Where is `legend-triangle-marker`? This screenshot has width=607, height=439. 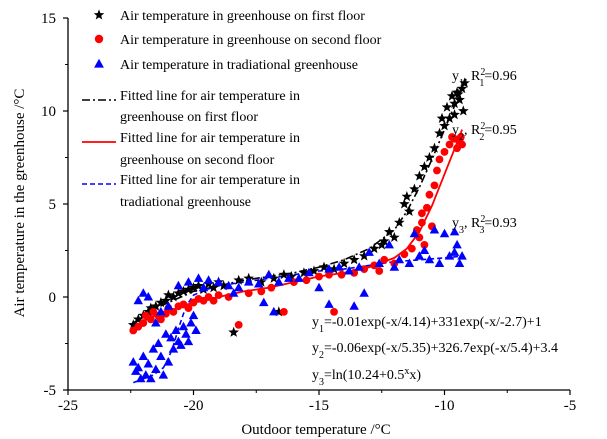 legend-triangle-marker is located at coordinates (99, 63).